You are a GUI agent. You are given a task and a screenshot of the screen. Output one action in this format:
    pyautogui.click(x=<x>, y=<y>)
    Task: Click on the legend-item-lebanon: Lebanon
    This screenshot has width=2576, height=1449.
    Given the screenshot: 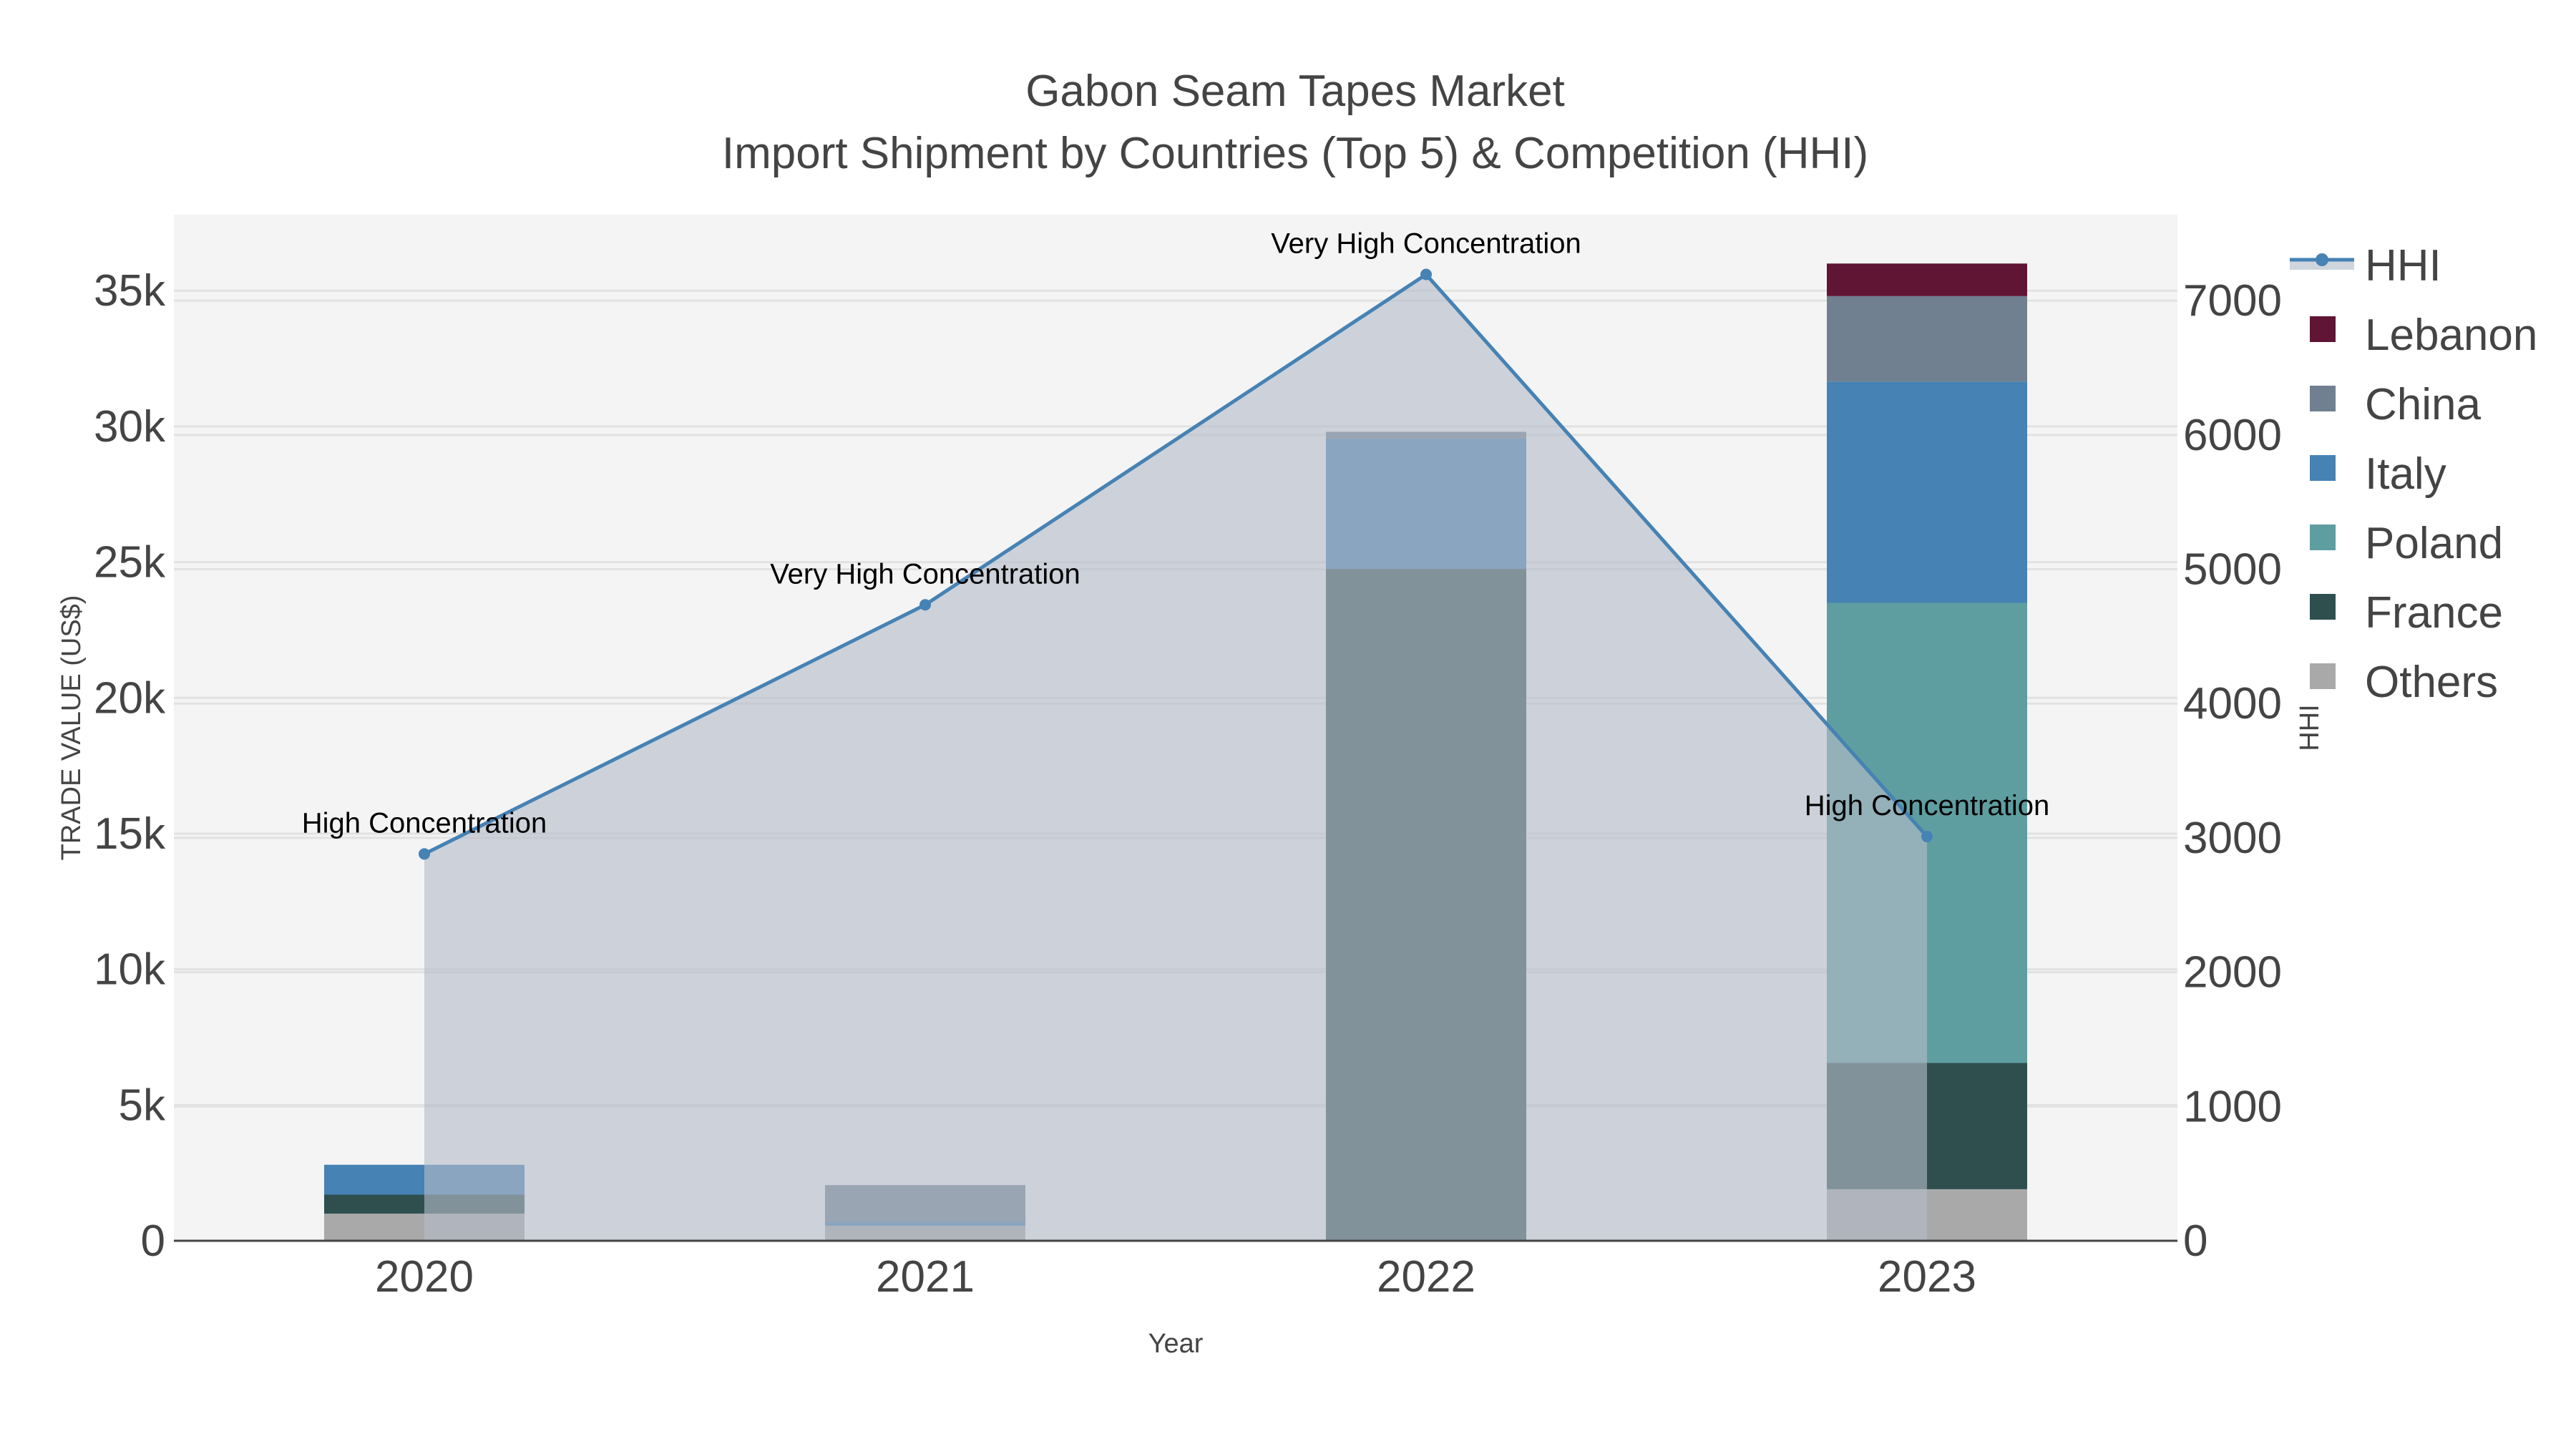 What is the action you would take?
    pyautogui.click(x=2423, y=335)
    